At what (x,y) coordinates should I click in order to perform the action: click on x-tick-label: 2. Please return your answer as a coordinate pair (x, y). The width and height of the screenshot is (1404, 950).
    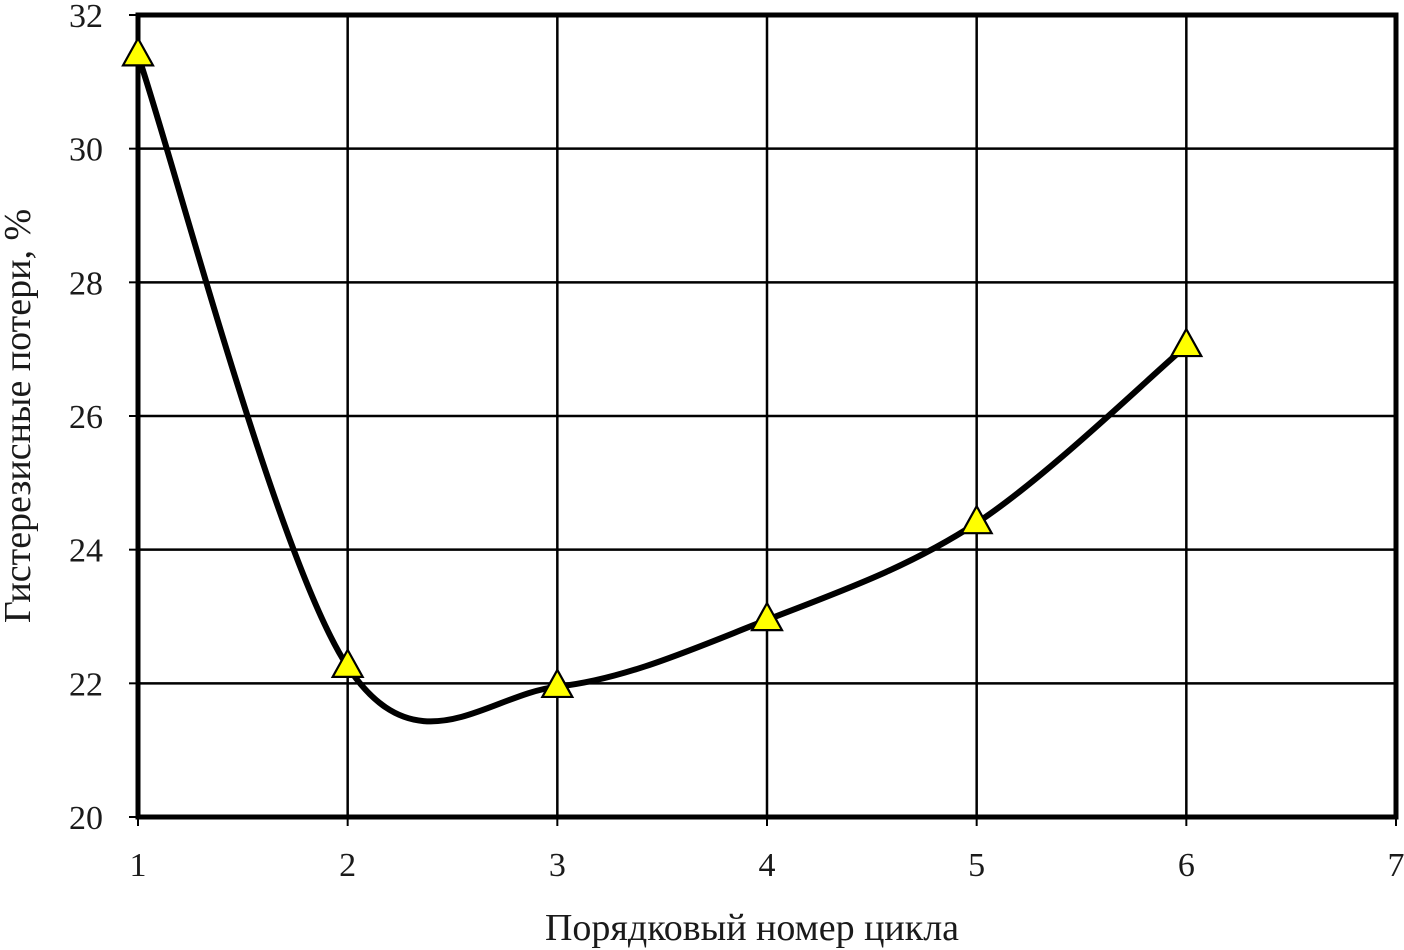
    Looking at the image, I should click on (347, 865).